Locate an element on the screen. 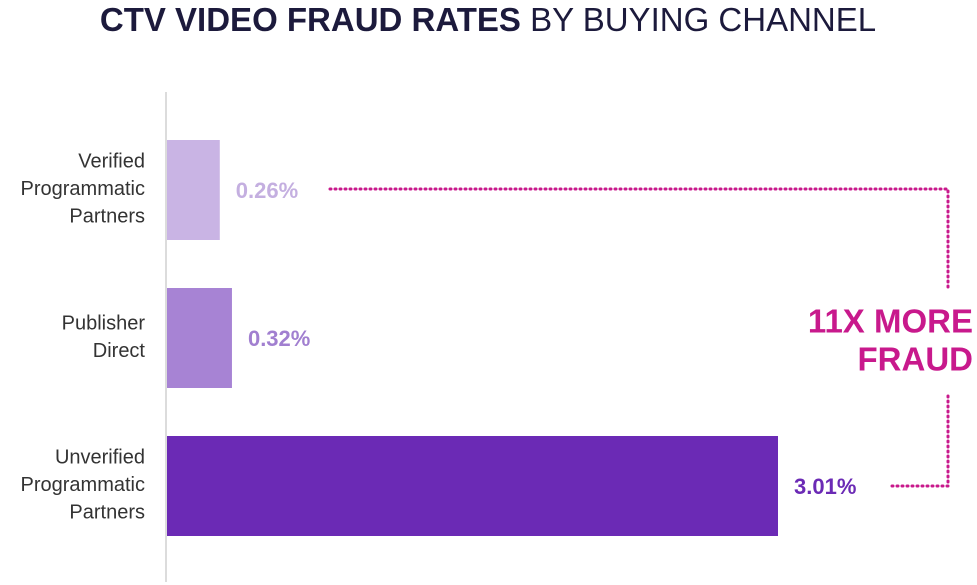 This screenshot has width=977, height=585. bracket-bottom is located at coordinates (919, 441).